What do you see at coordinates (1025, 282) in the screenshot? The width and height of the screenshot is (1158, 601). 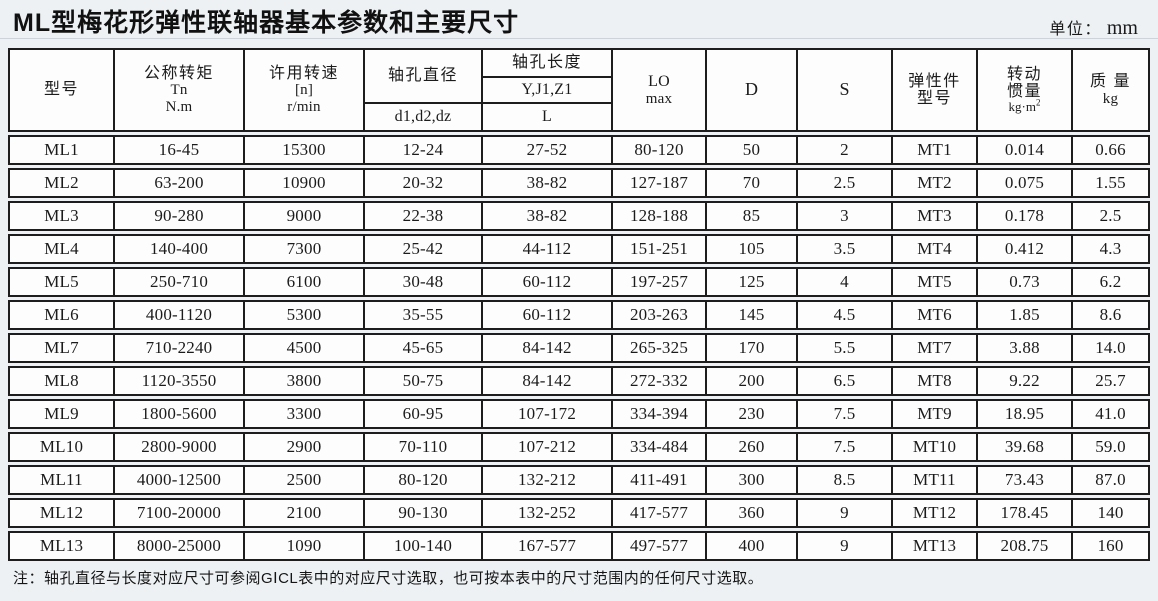 I see `table-cell: 0.73` at bounding box center [1025, 282].